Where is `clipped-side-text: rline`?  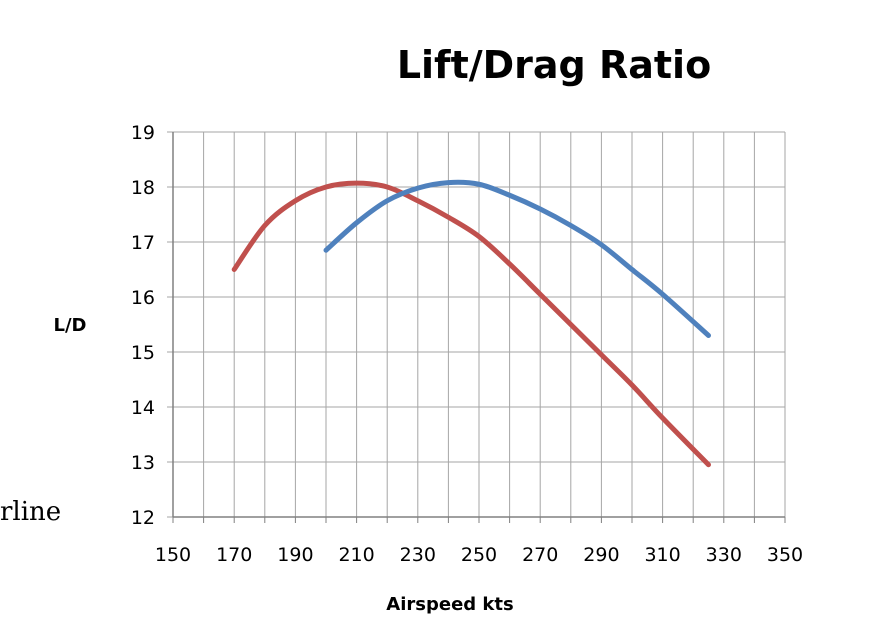 clipped-side-text: rline is located at coordinates (31, 512).